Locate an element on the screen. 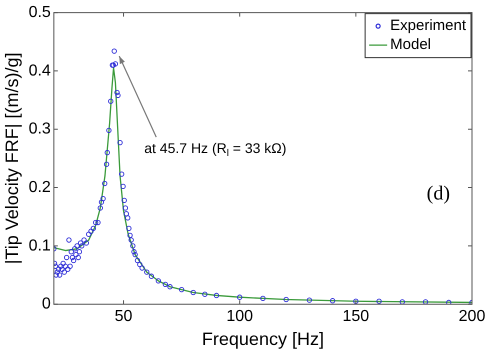 This screenshot has width=490, height=351. y-tick-label: 0.2 is located at coordinates (39, 187).